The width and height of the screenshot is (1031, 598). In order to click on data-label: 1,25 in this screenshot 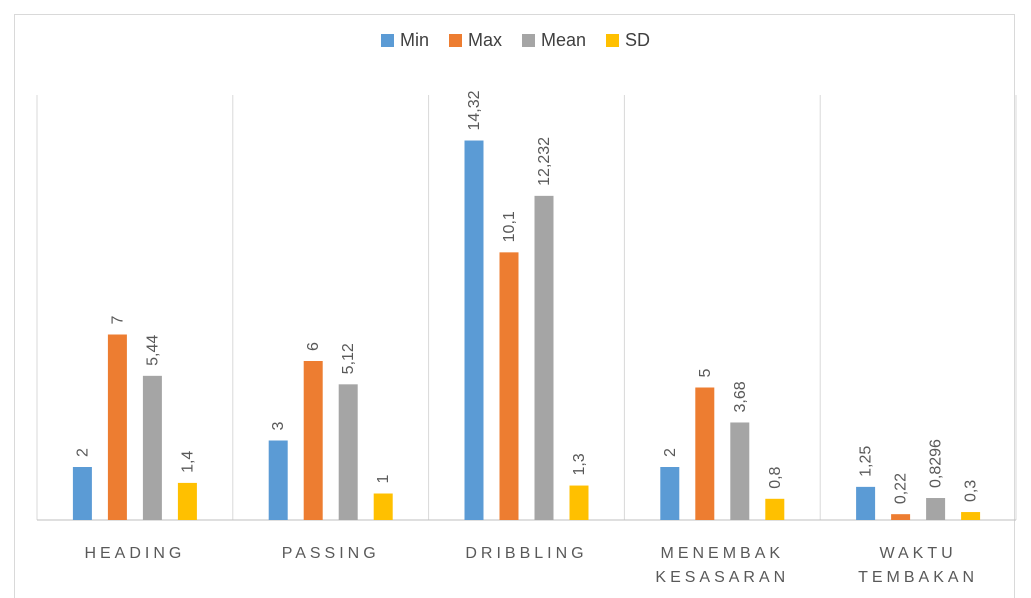, I will do `click(866, 461)`.